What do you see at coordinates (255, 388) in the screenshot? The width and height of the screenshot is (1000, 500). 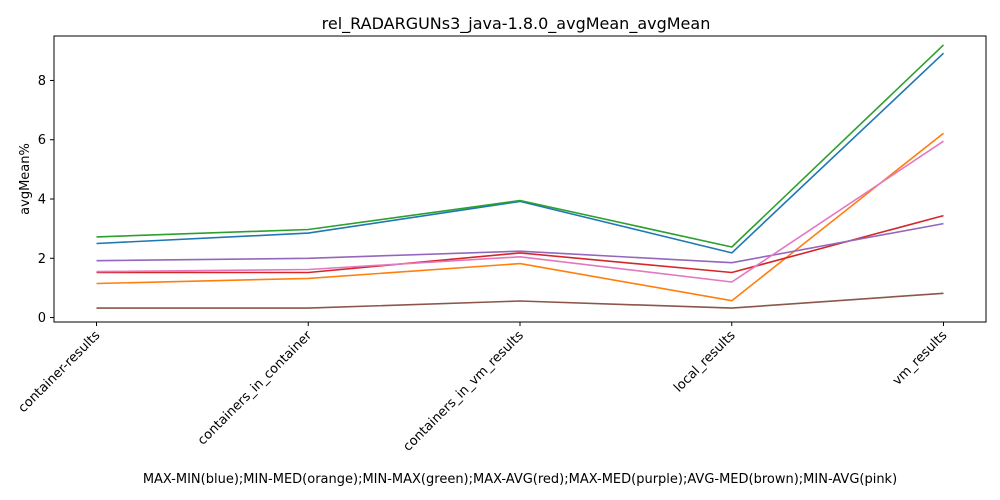 I see `x-tick-label: containers_in_container` at bounding box center [255, 388].